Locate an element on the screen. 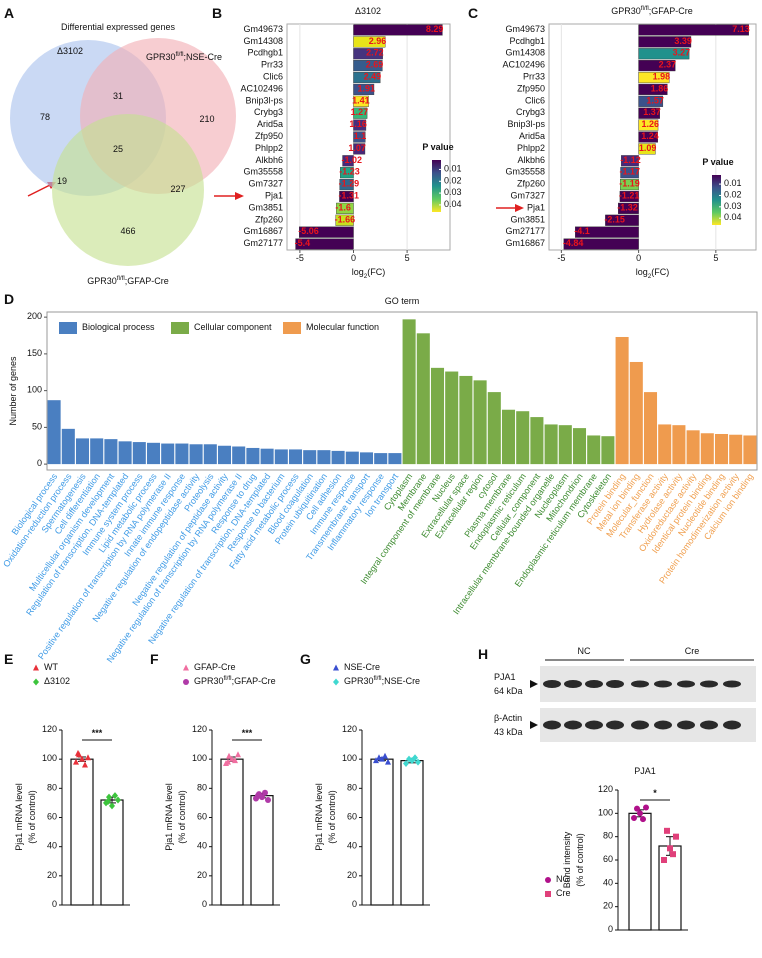 The image size is (762, 958). y-axis-label: Band intensity is located at coordinates (567, 859).